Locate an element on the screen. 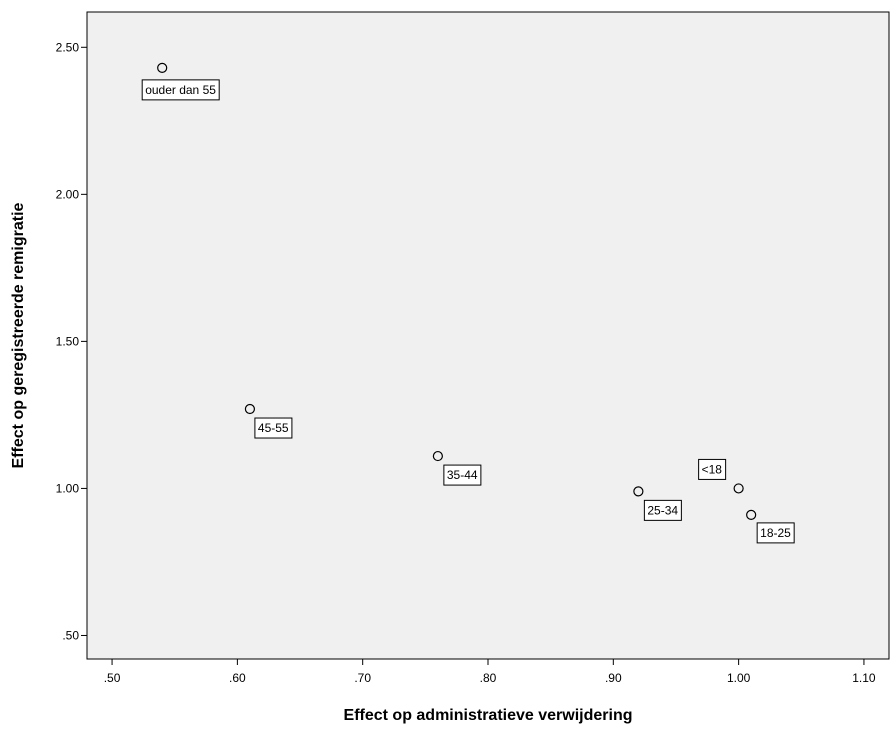 The width and height of the screenshot is (891, 732). data-point: ouder dan 55 is located at coordinates (180, 81).